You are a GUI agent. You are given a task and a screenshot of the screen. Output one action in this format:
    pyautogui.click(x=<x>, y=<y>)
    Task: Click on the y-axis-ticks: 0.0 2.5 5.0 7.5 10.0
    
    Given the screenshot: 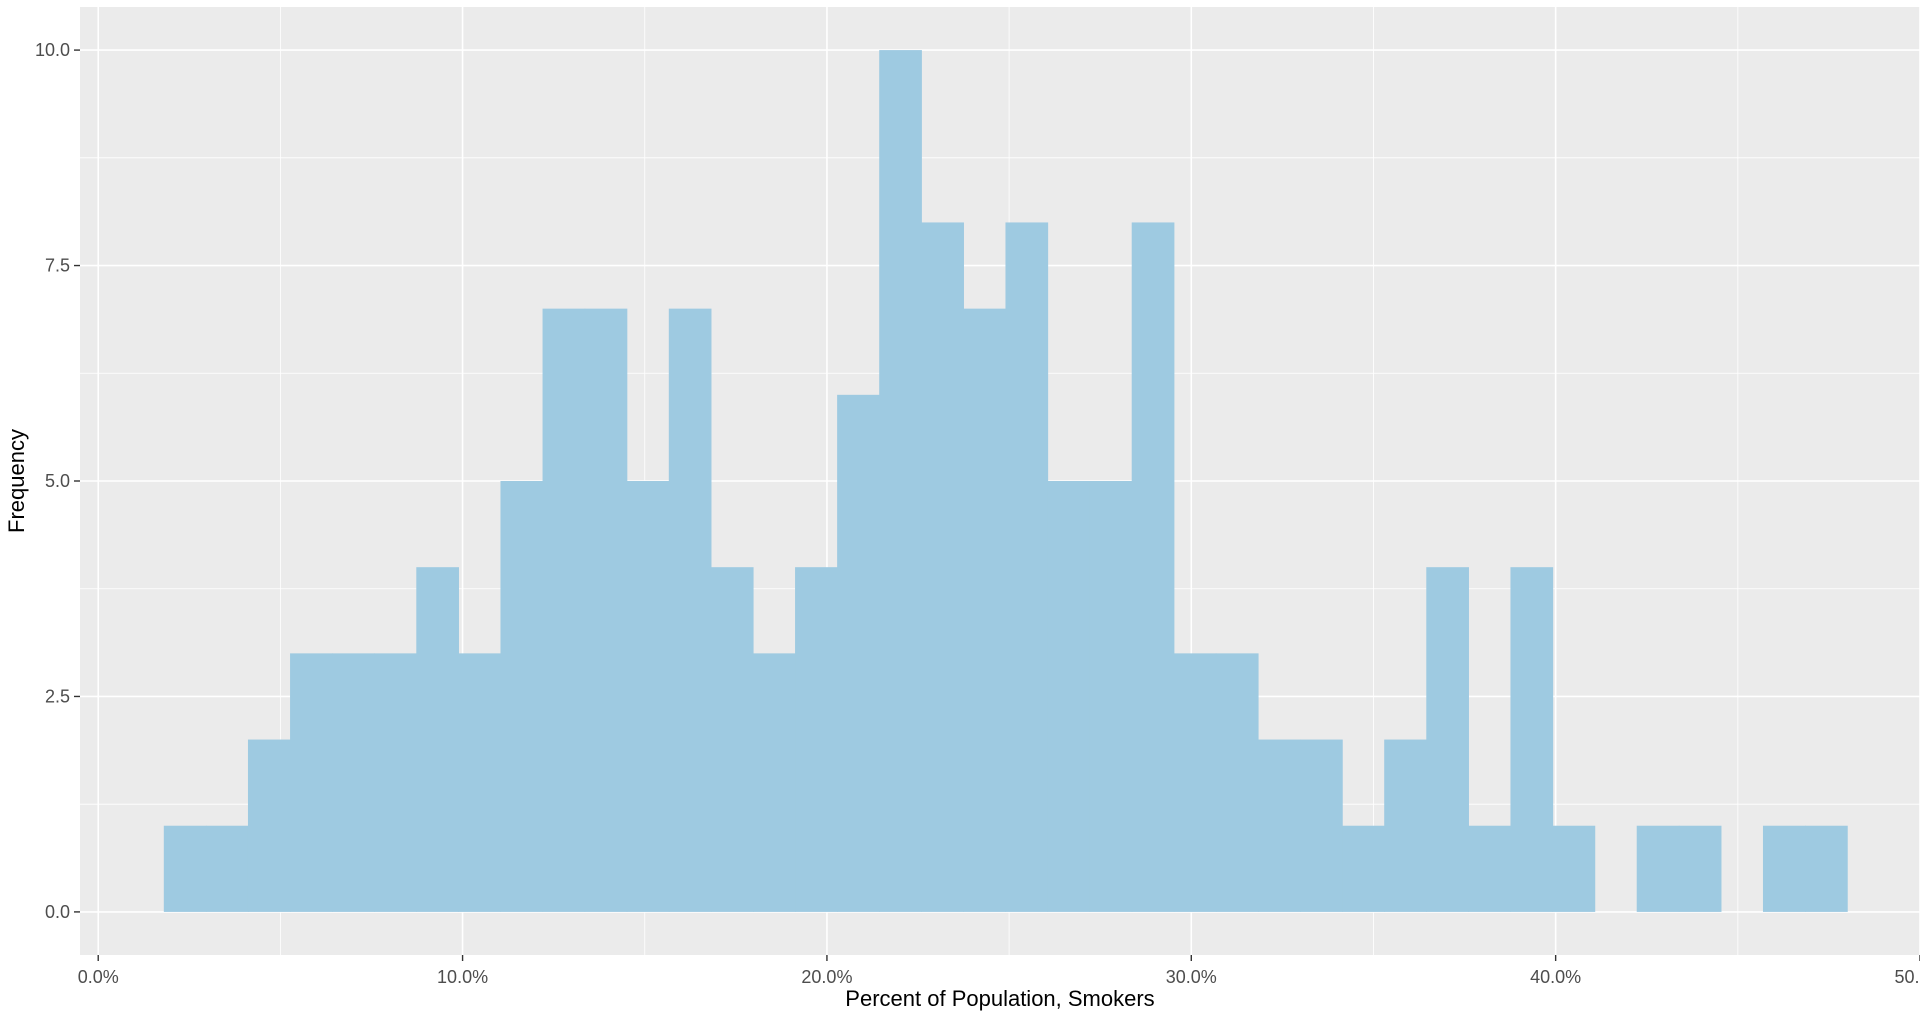 What is the action you would take?
    pyautogui.click(x=57, y=481)
    